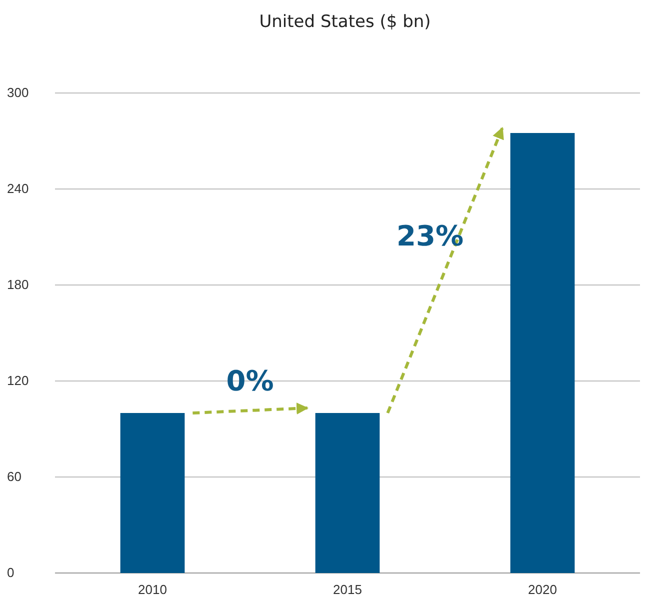 The height and width of the screenshot is (604, 650). I want to click on y-tick-label: 180, so click(18, 284).